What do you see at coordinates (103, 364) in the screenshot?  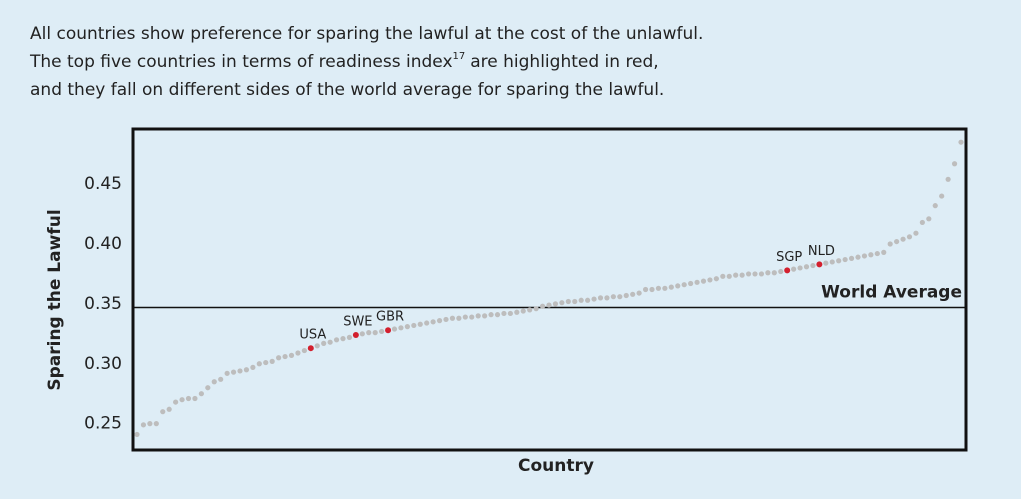 I see `y-tick-label: 0.30` at bounding box center [103, 364].